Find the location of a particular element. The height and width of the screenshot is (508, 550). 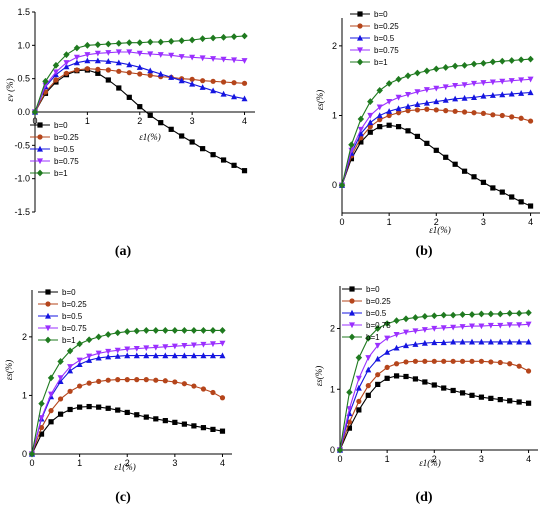

y-tick-label: -0.5 is located at coordinates (22, 145).